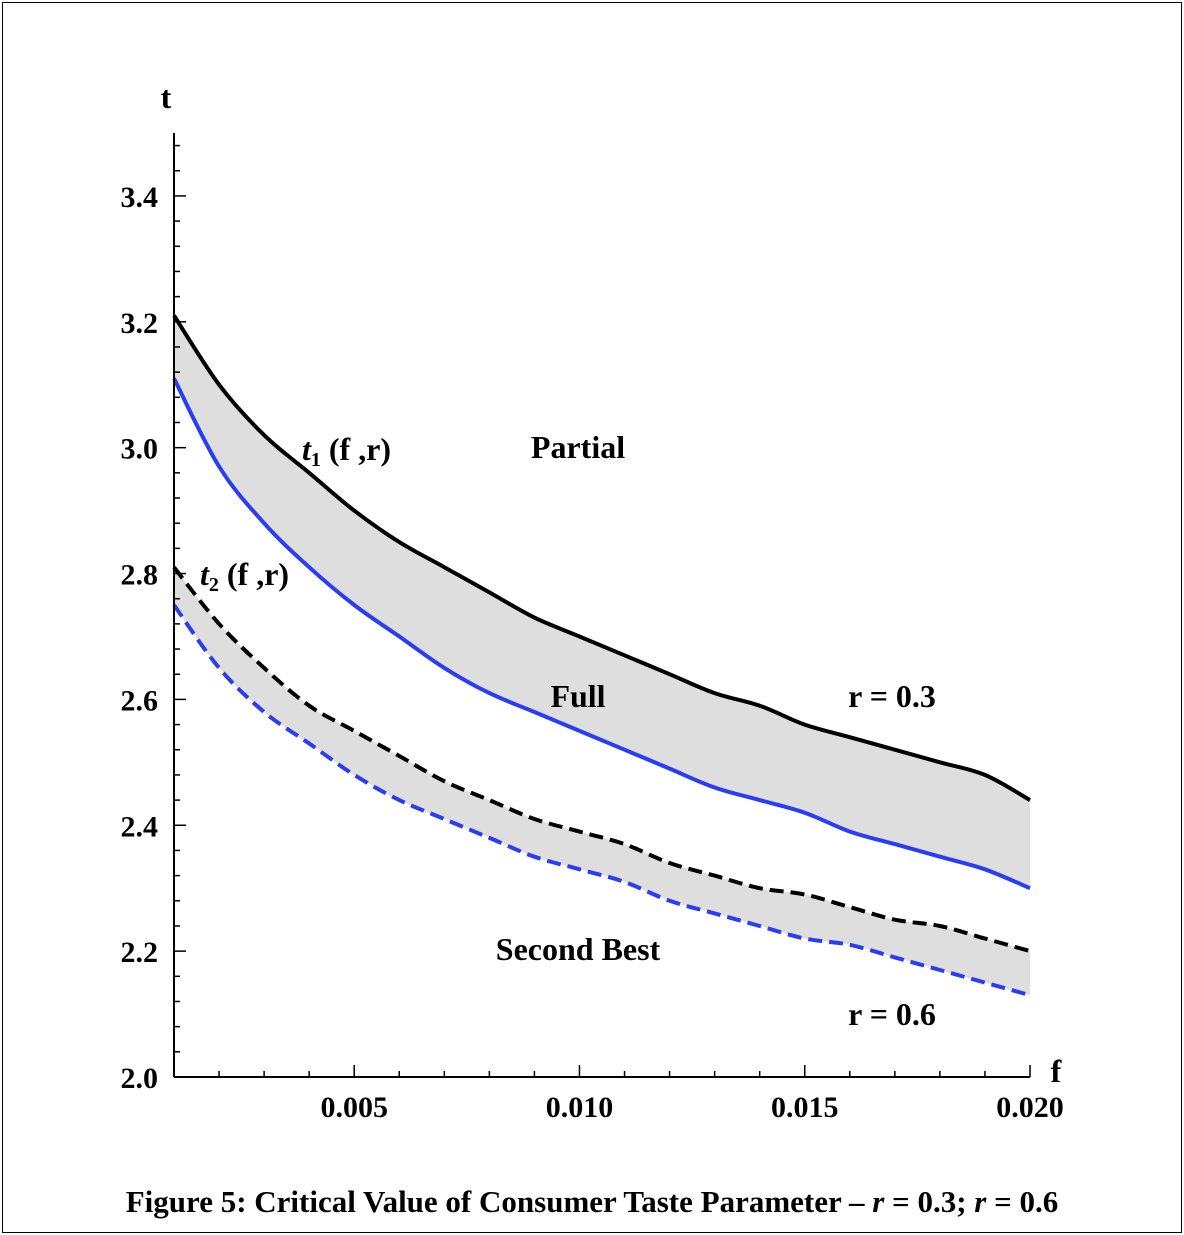 Image resolution: width=1184 pixels, height=1235 pixels. What do you see at coordinates (316, 460) in the screenshot?
I see `t1-subscript: 1` at bounding box center [316, 460].